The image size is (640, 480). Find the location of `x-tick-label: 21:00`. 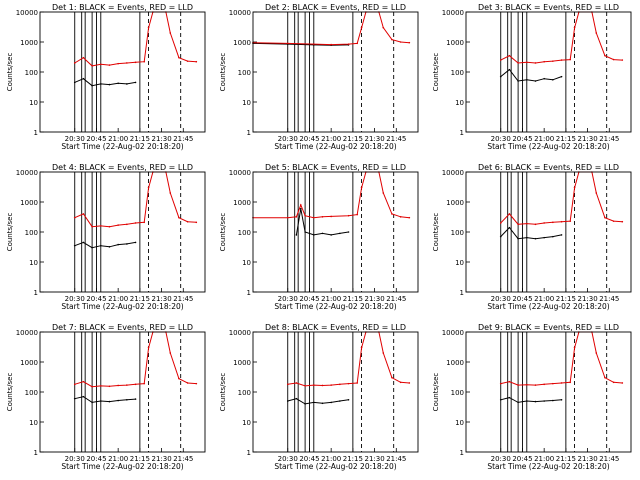

x-tick-label: 21:00 is located at coordinates (118, 459).